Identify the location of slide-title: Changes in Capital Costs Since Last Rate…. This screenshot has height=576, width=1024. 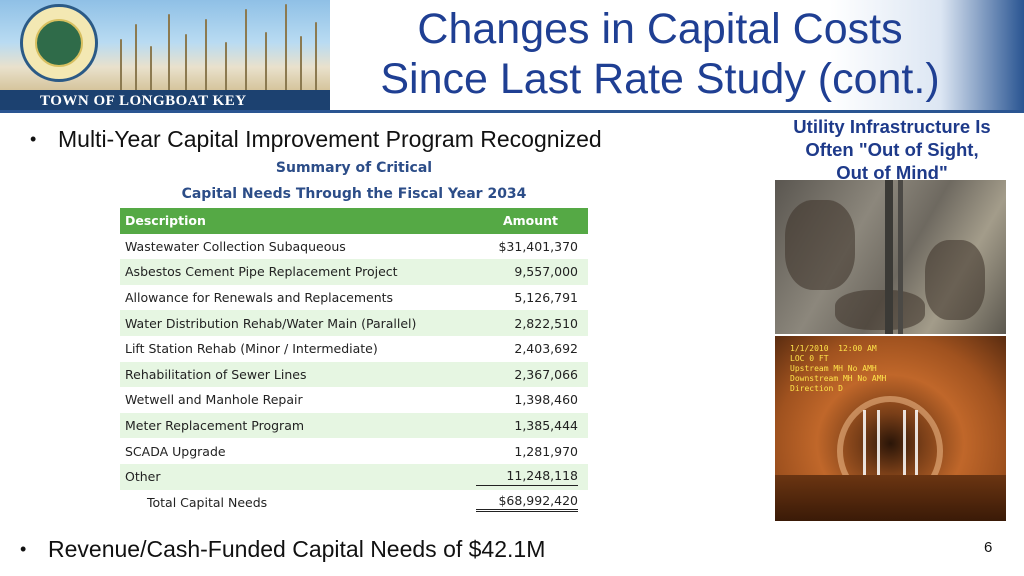
(660, 54).